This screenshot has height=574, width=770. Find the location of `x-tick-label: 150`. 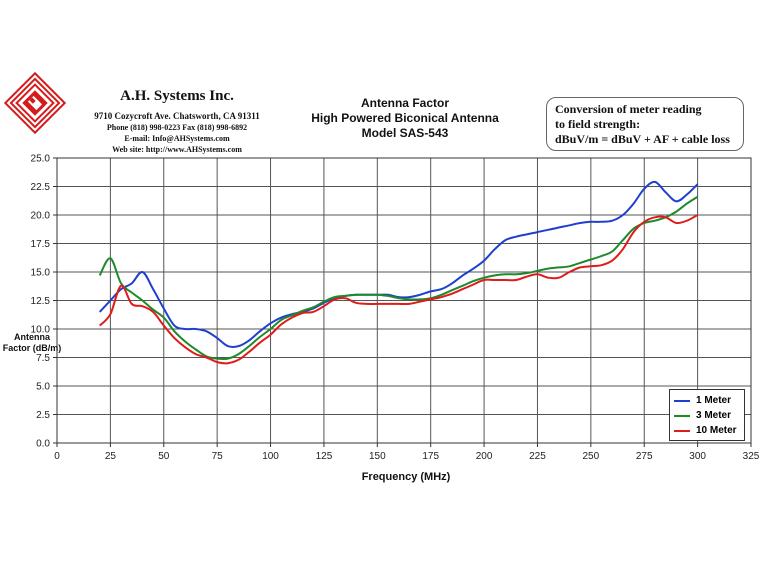

x-tick-label: 150 is located at coordinates (377, 456).